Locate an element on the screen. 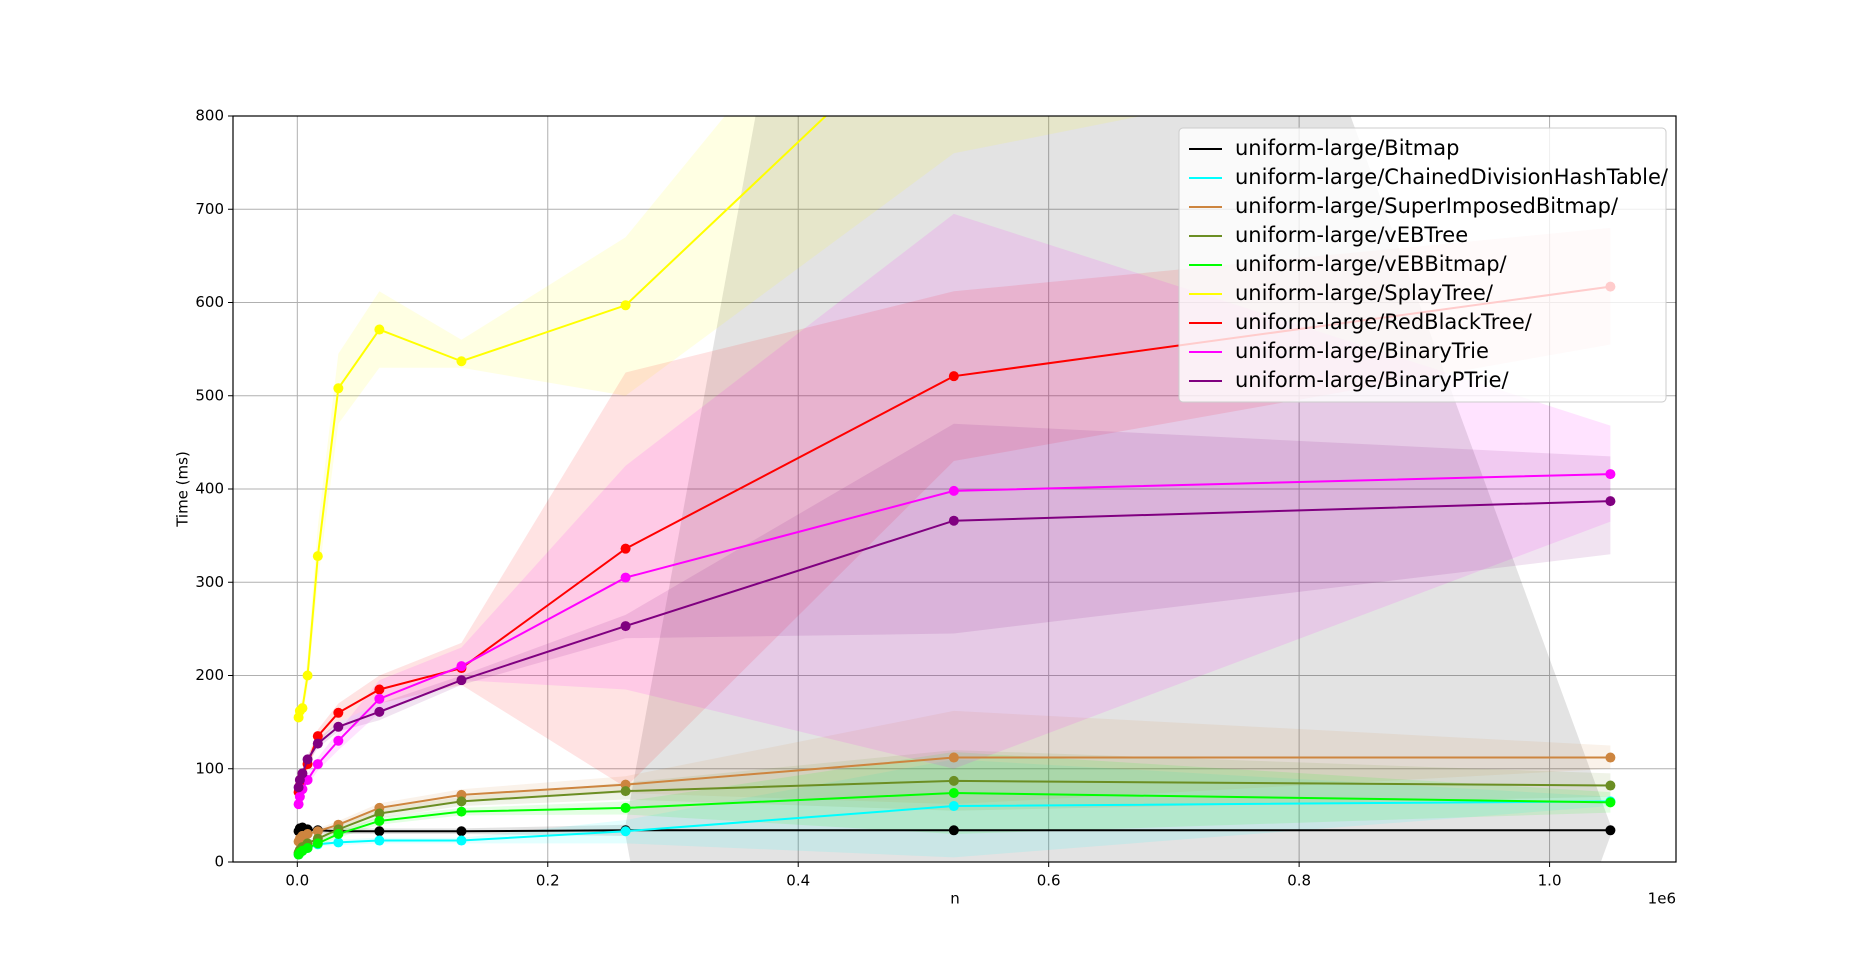 This screenshot has height=964, width=1853. legend-label: uniform-large/vEBBitmap/ is located at coordinates (1371, 264).